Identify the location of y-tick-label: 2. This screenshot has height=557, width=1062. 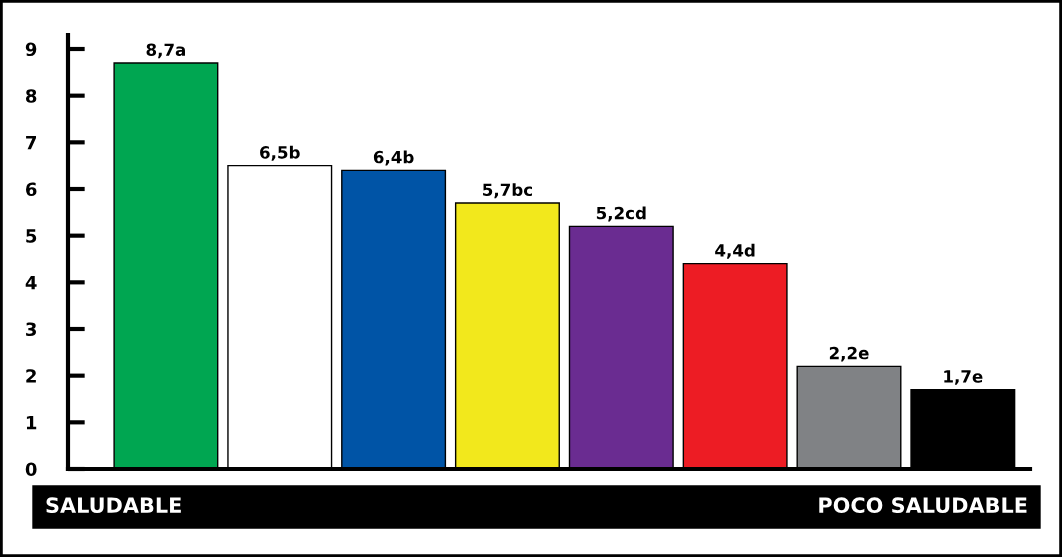
(31, 376).